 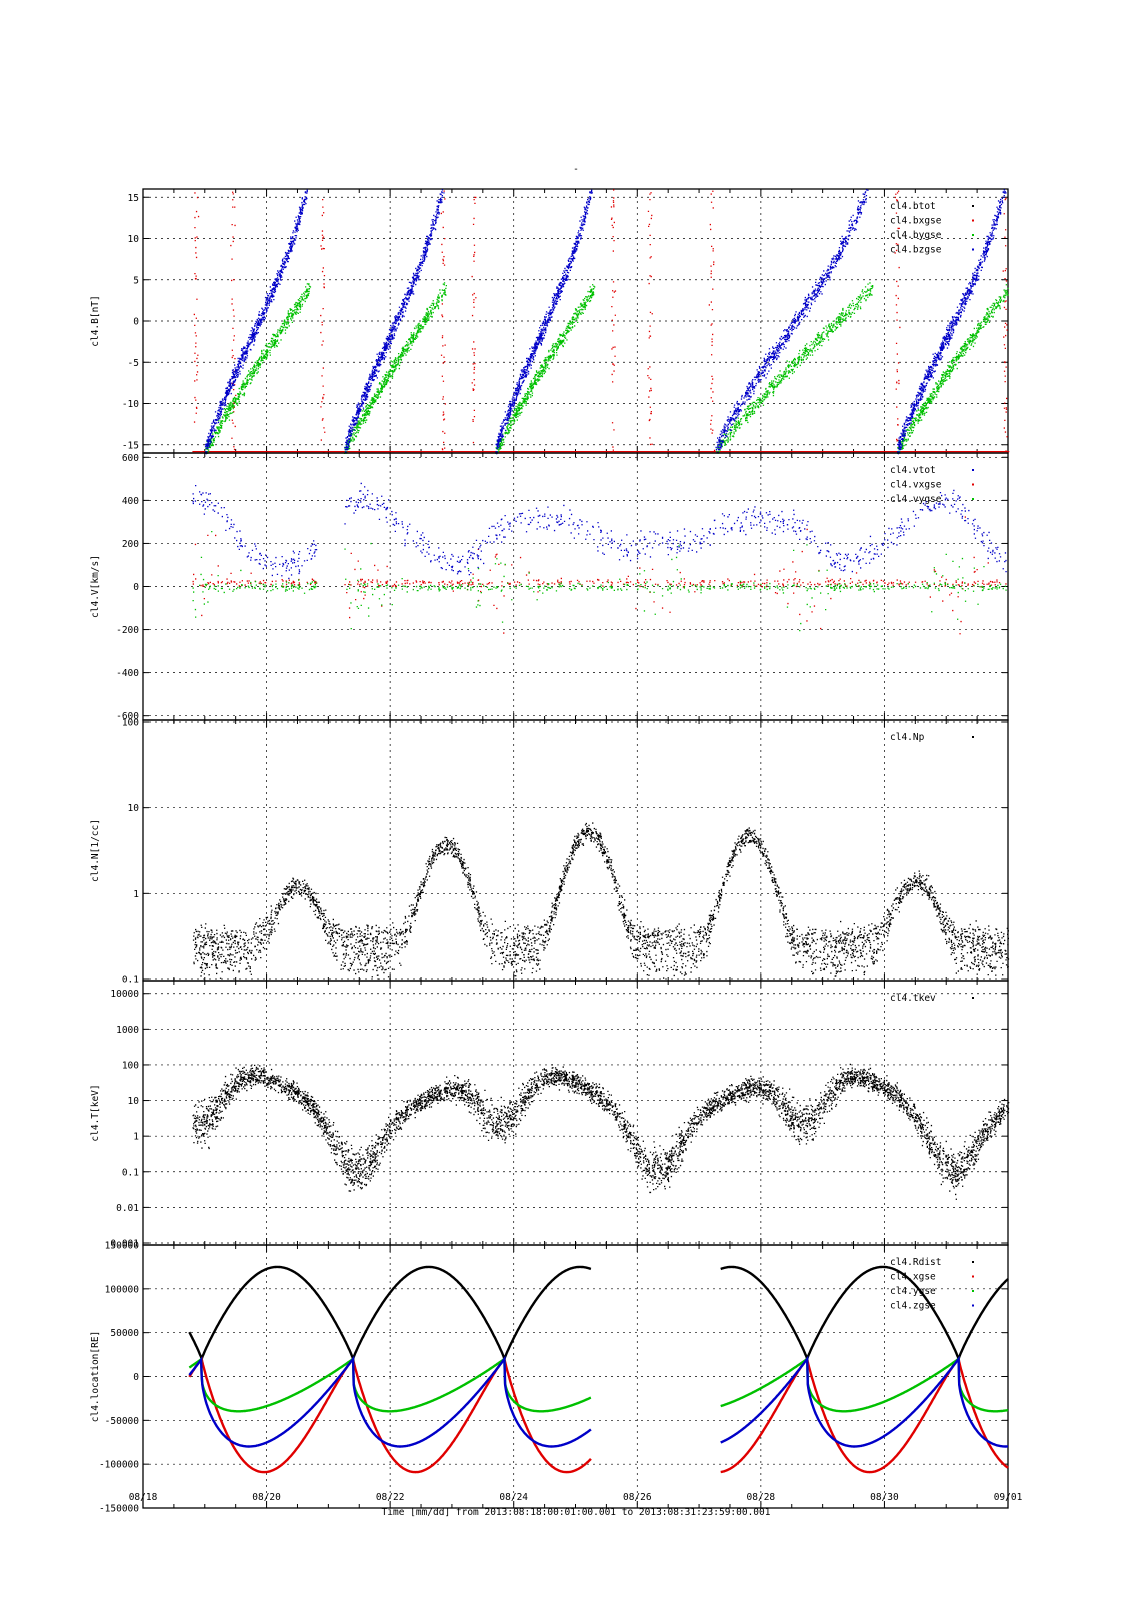 I want to click on y-tick-label: -600, so click(x=127, y=716).